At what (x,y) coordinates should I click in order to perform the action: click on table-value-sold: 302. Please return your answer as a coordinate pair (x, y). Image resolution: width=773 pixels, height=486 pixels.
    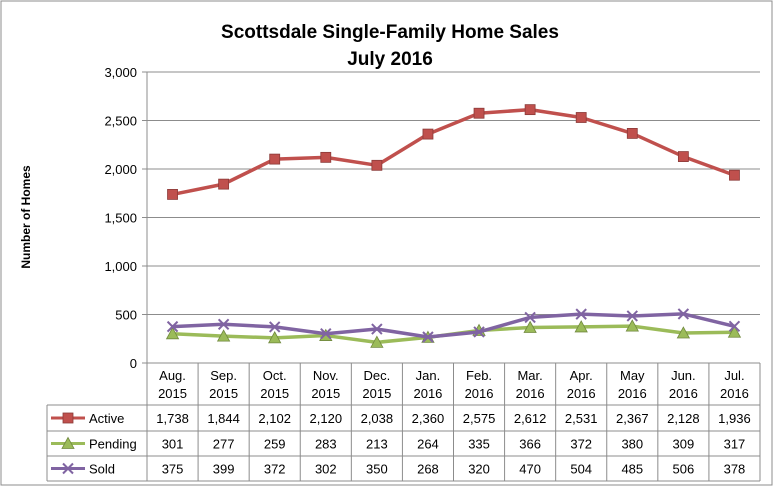
    Looking at the image, I should click on (326, 469).